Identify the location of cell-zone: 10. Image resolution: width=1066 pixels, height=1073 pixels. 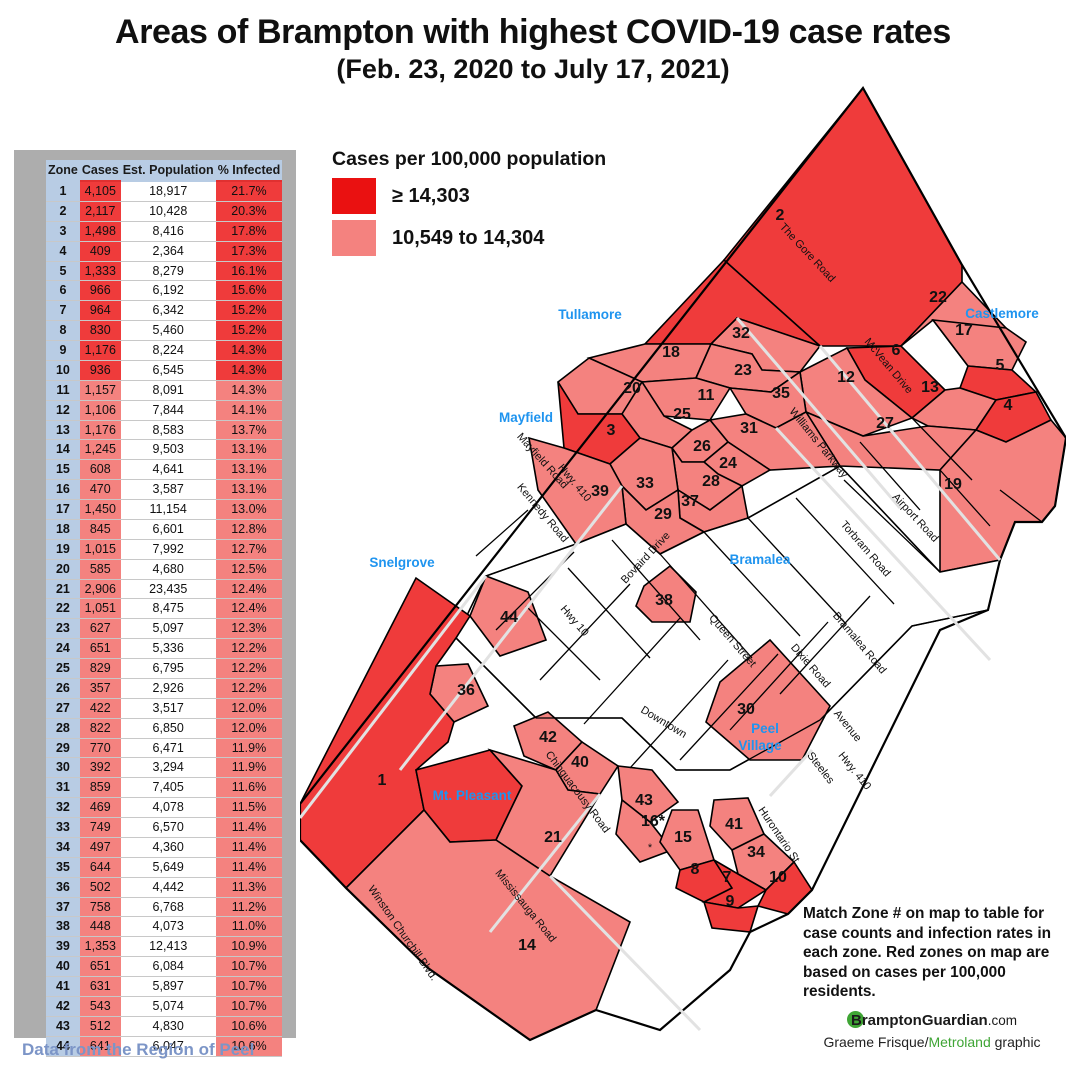
(63, 370).